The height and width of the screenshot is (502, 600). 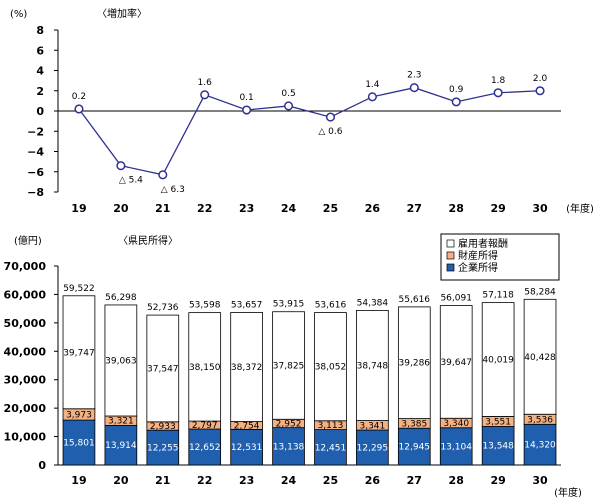 What do you see at coordinates (456, 480) in the screenshot?
I see `bar-x-tick-label: 28` at bounding box center [456, 480].